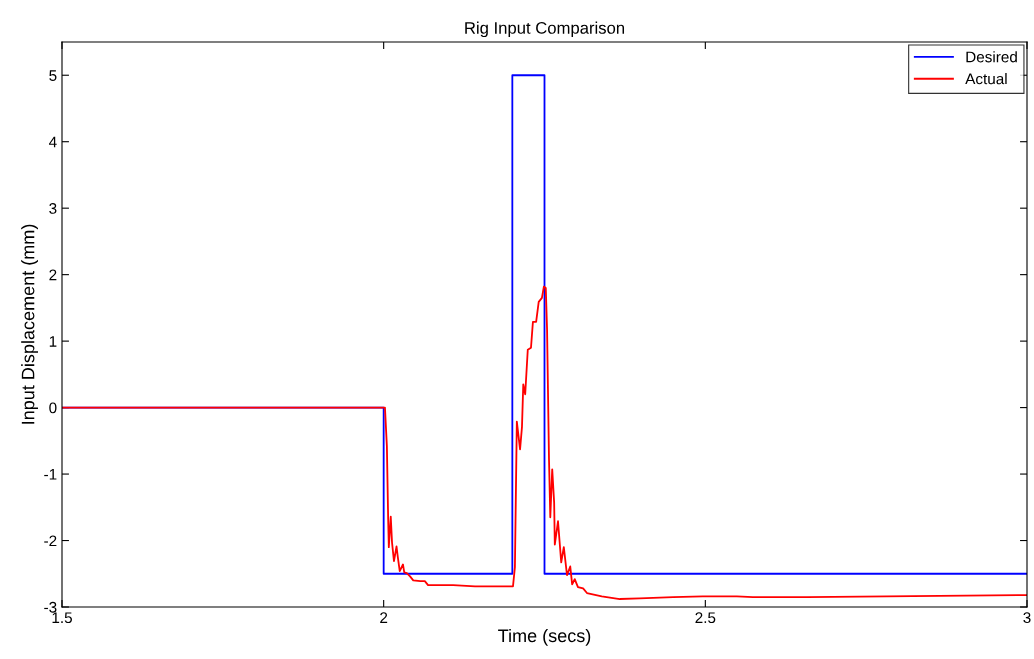 This screenshot has height=659, width=1034. I want to click on x-axis-title: Time (secs), so click(544, 637).